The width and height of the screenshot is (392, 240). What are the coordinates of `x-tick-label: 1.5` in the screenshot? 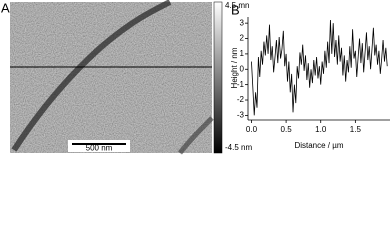 It's located at (356, 129).